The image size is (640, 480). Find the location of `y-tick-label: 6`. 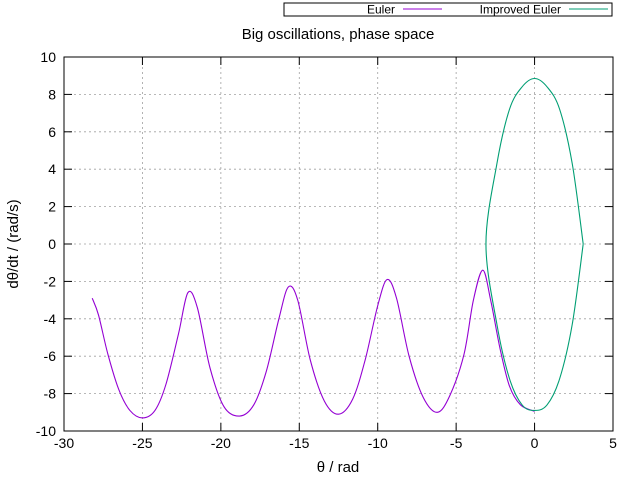

y-tick-label: 6 is located at coordinates (52, 132).